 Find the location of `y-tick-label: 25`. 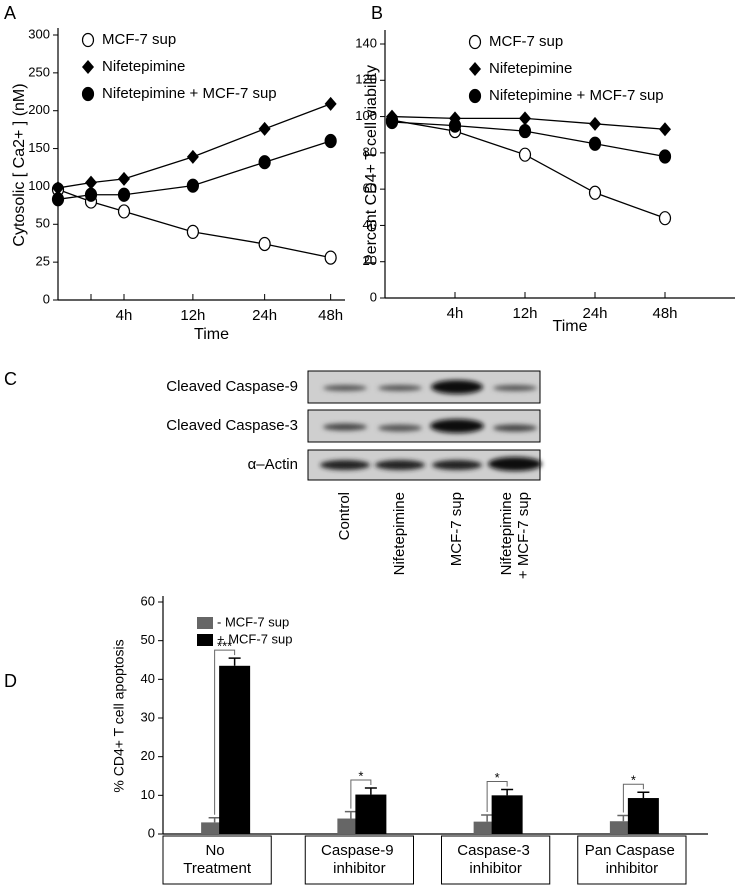

y-tick-label: 25 is located at coordinates (43, 261).